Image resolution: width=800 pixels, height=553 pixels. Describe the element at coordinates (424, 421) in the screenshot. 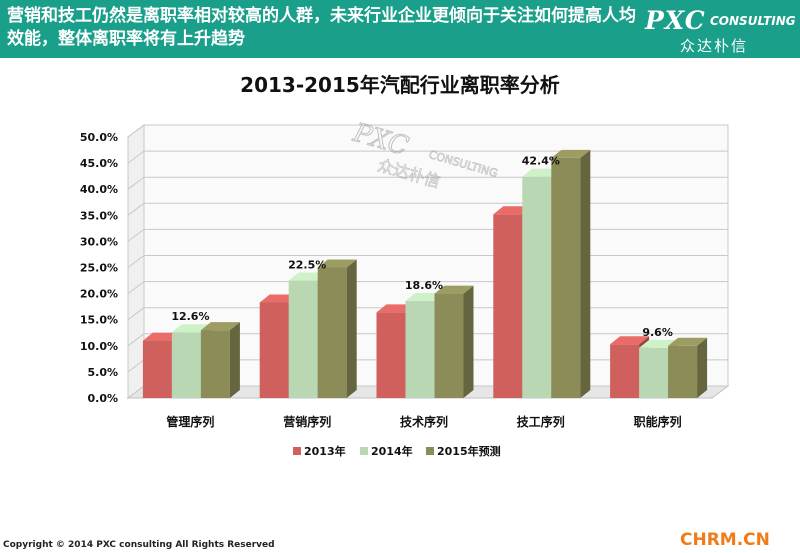

I see `x-category-label: 技术序列` at that location.